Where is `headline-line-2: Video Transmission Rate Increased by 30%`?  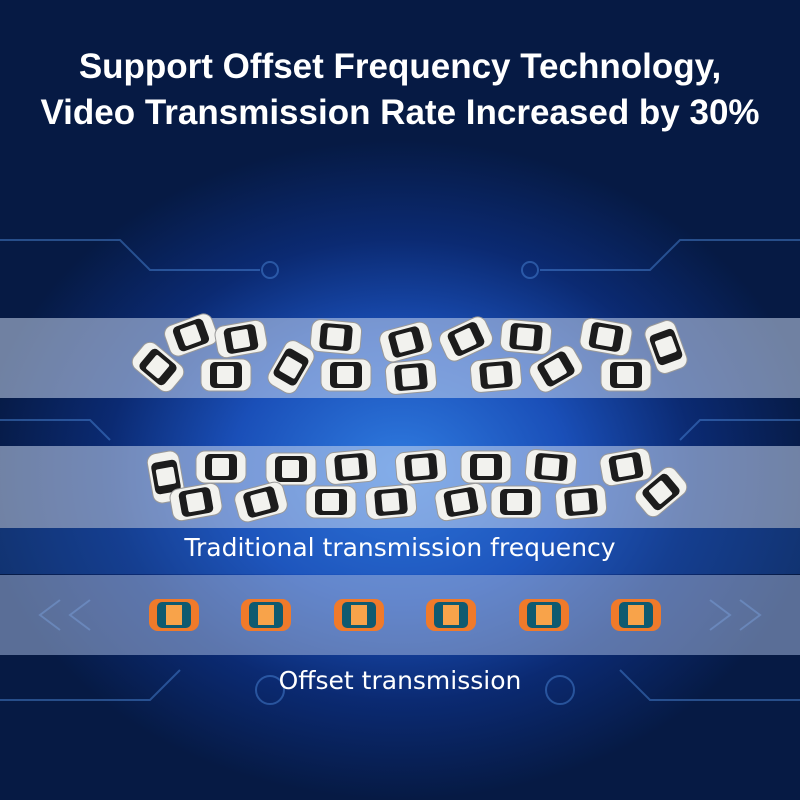 headline-line-2: Video Transmission Rate Increased by 30% is located at coordinates (400, 112).